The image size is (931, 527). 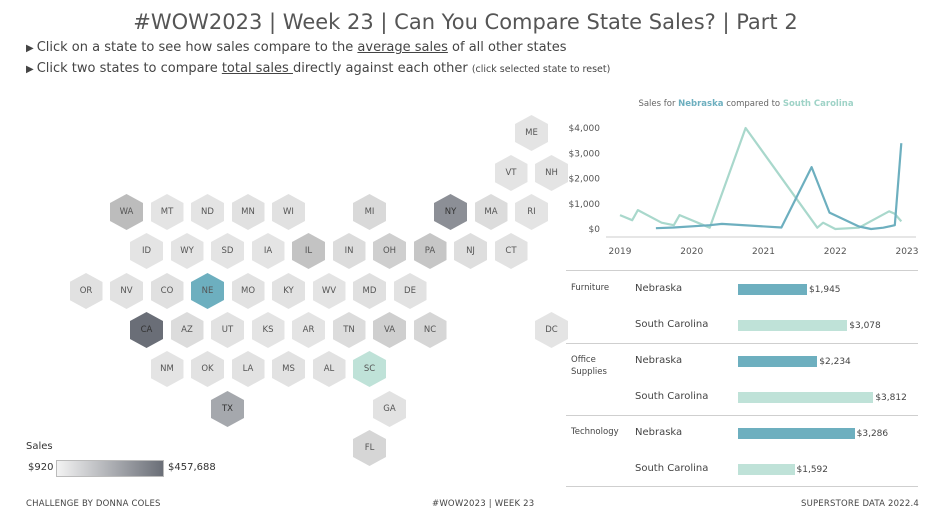 I want to click on instruction-1-tail: of all other states, so click(x=507, y=47).